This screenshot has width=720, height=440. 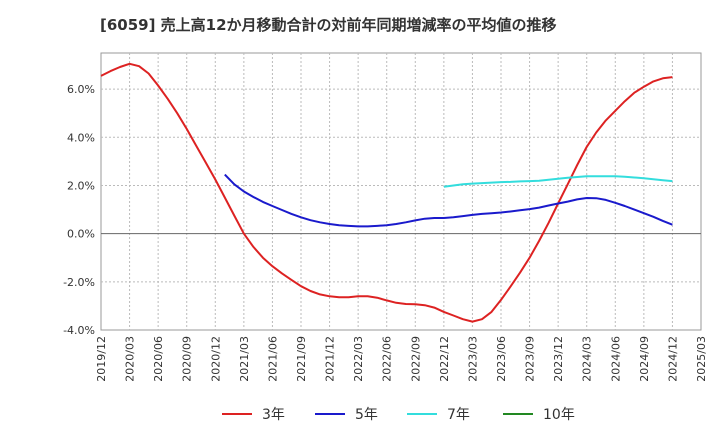 I want to click on x-tick-label: 2022/03, so click(x=358, y=359).